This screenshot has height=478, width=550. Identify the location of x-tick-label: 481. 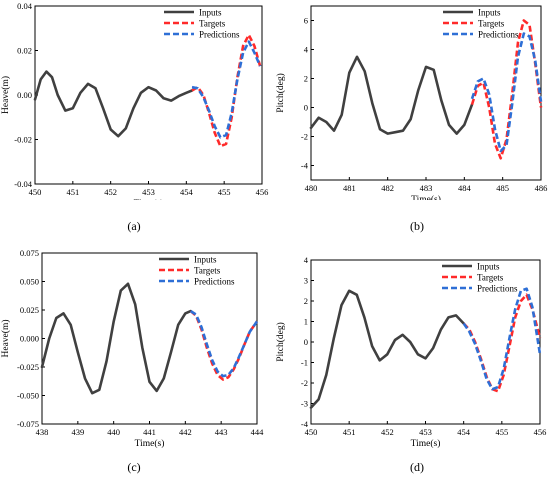
(349, 188).